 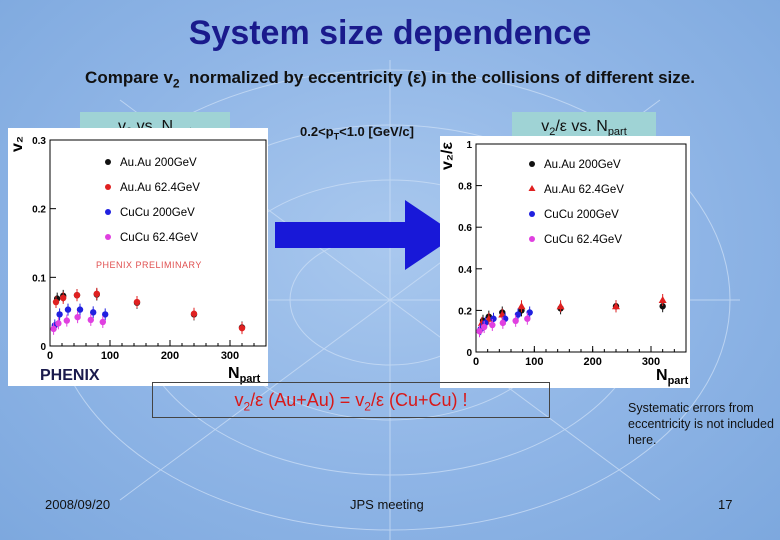 I want to click on phenix-logo: PHENIX, so click(x=70, y=376).